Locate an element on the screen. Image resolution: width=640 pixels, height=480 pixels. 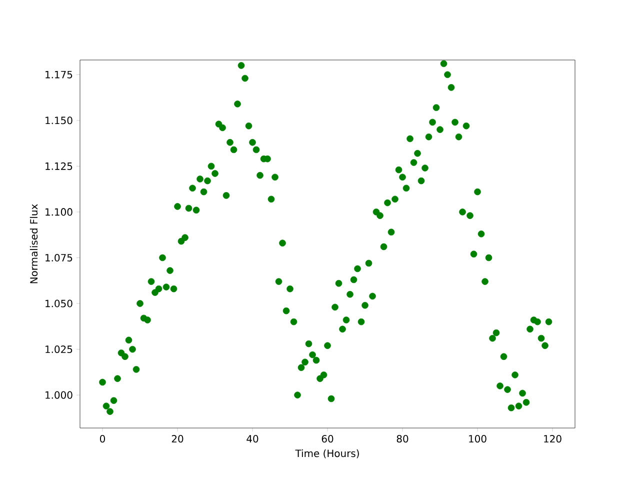
x-tick-label: 40 is located at coordinates (252, 439).